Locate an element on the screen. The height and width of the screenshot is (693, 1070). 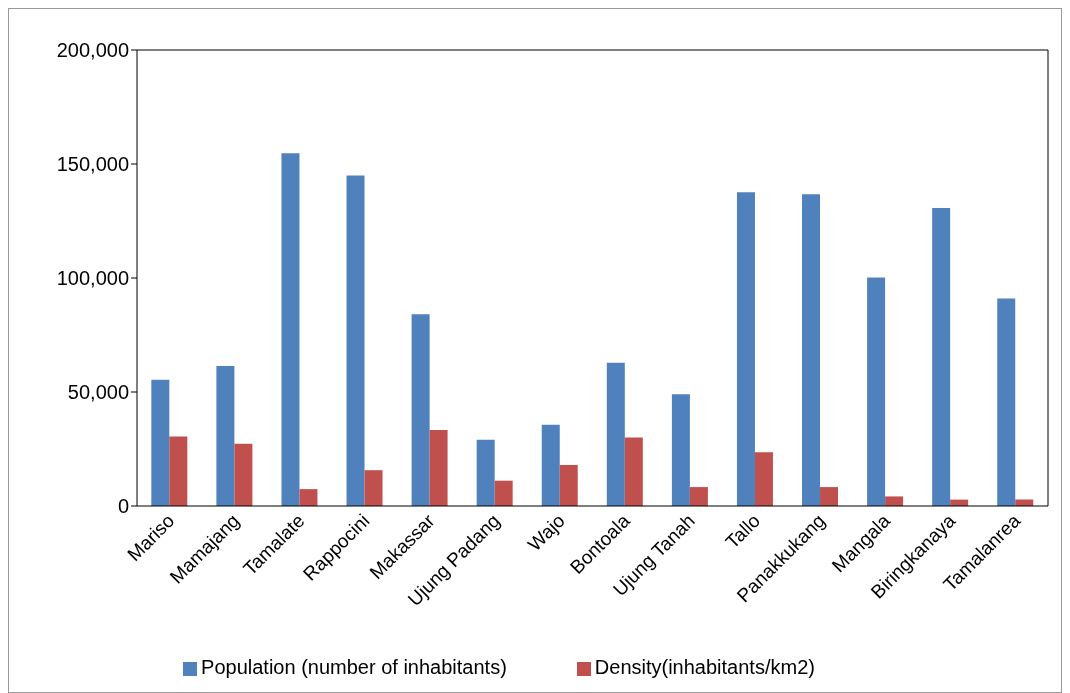
y-tick-label: 50,000 is located at coordinates (98, 392).